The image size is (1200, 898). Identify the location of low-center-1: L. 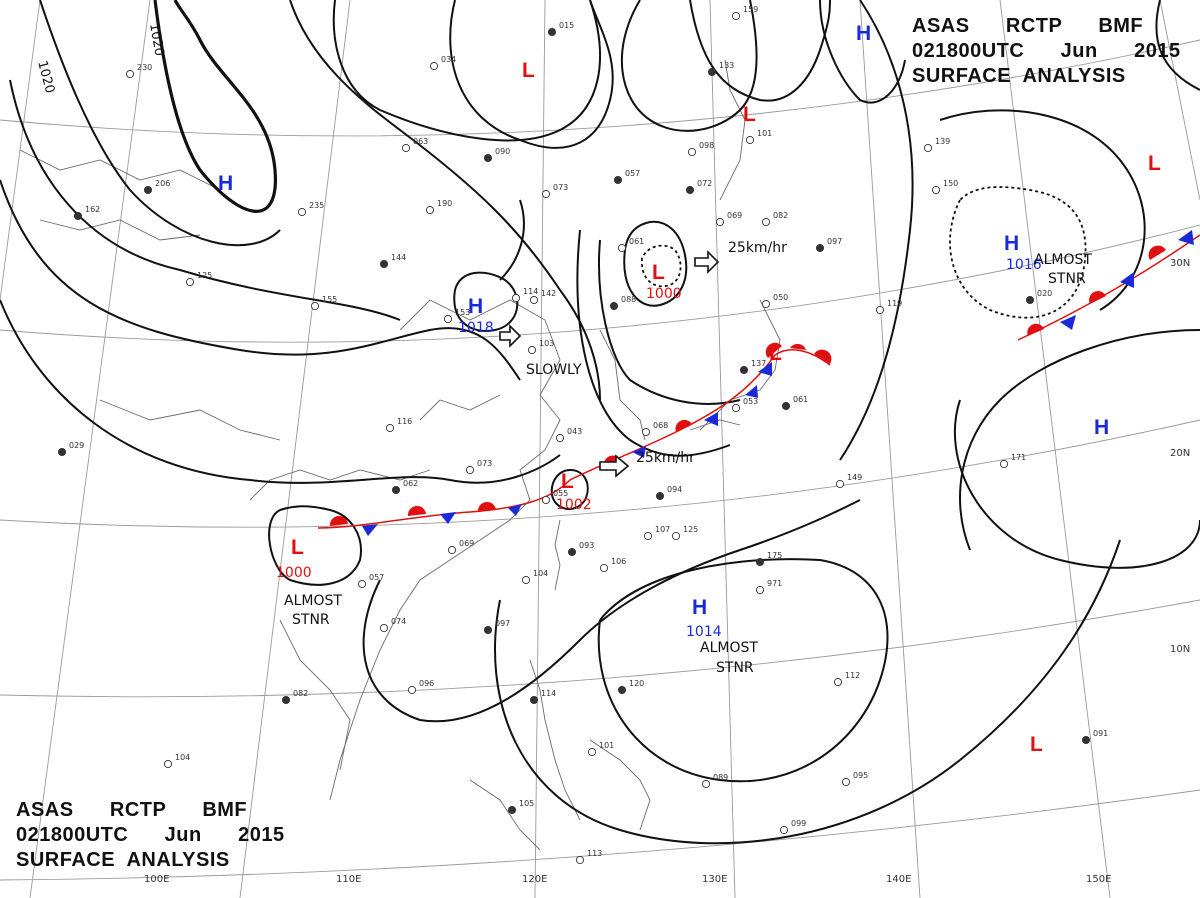
(528, 70).